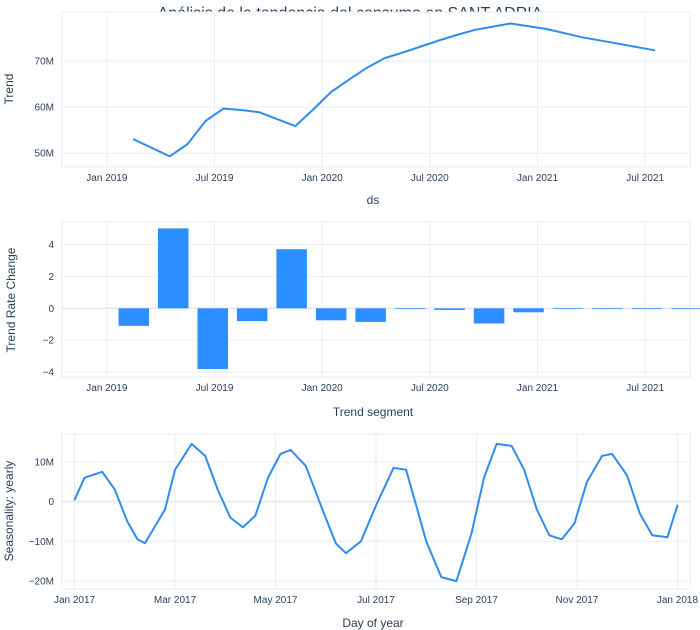 The image size is (700, 630). Describe the element at coordinates (577, 600) in the screenshot. I see `x-tick-label: Nov 2017` at that location.